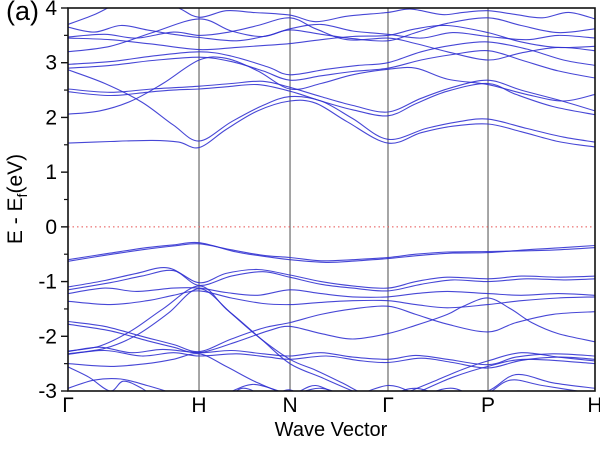 The height and width of the screenshot is (449, 600). What do you see at coordinates (51, 63) in the screenshot?
I see `y-tick-label: 3` at bounding box center [51, 63].